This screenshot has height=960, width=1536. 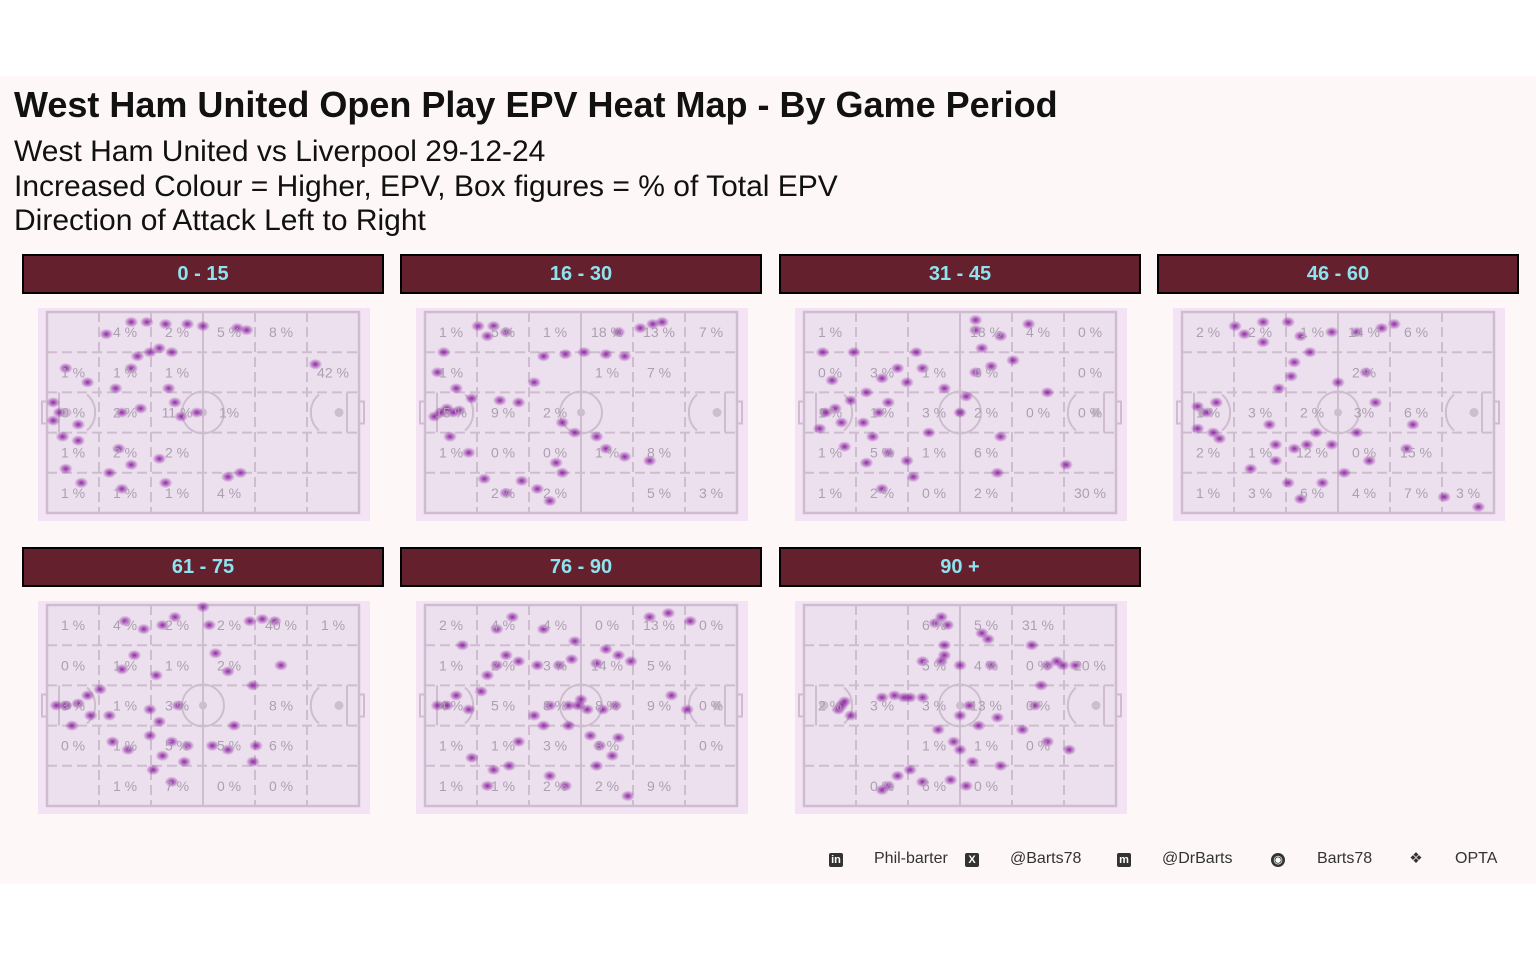 I want to click on x-twitter-icon: X, so click(x=972, y=859).